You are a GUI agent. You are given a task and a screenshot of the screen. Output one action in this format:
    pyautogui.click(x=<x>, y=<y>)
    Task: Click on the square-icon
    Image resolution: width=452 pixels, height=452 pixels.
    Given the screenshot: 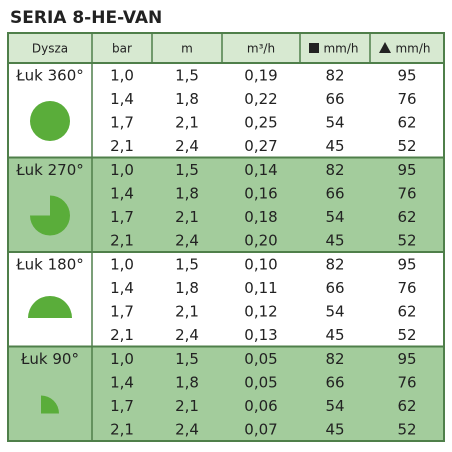 What is the action you would take?
    pyautogui.click(x=314, y=48)
    